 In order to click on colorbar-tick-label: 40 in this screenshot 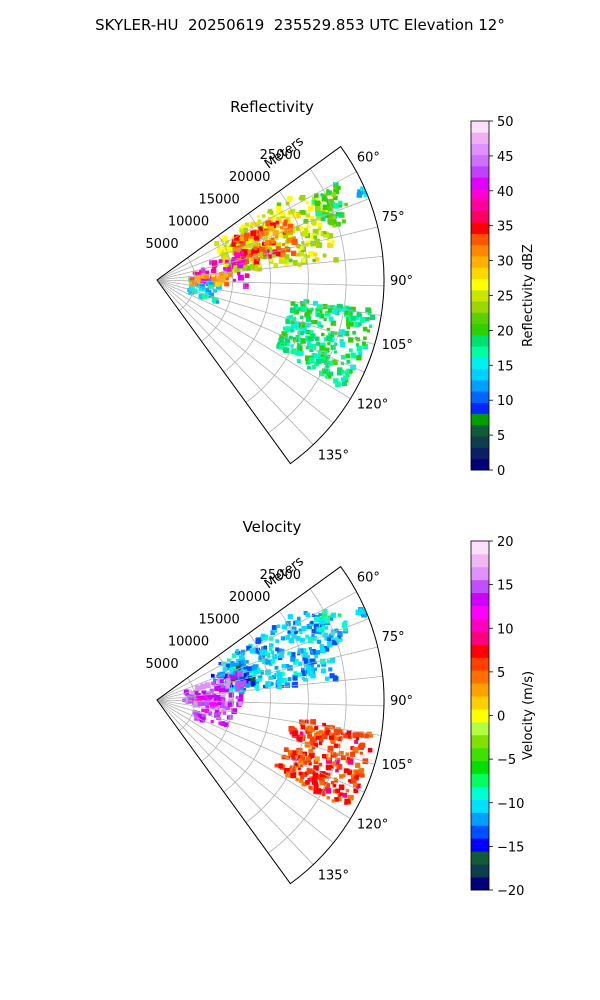, I will do `click(505, 192)`.